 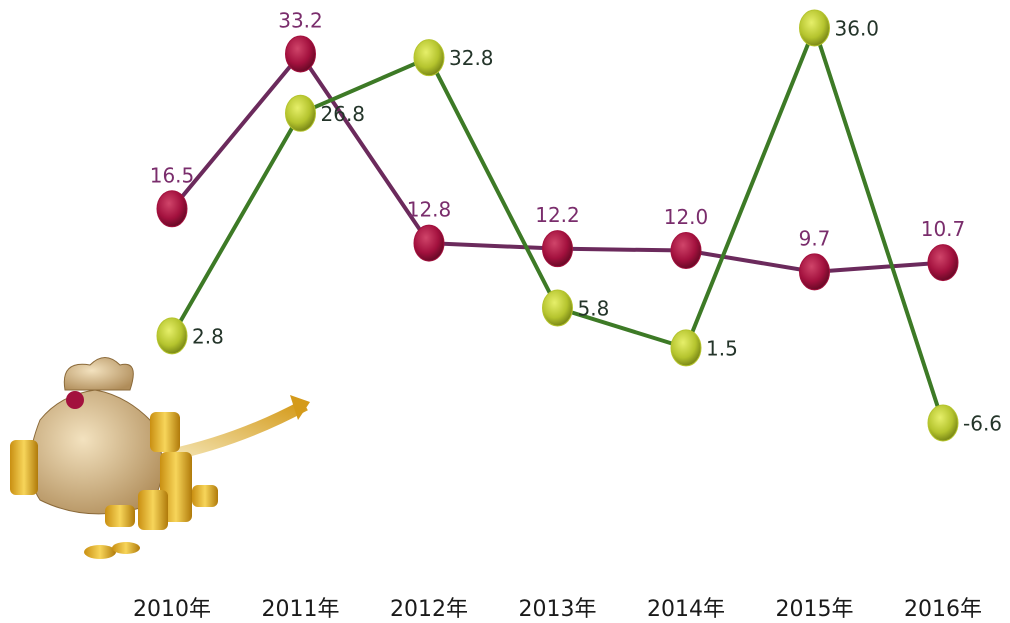 I want to click on x-tick-label: 2016年, so click(x=943, y=609).